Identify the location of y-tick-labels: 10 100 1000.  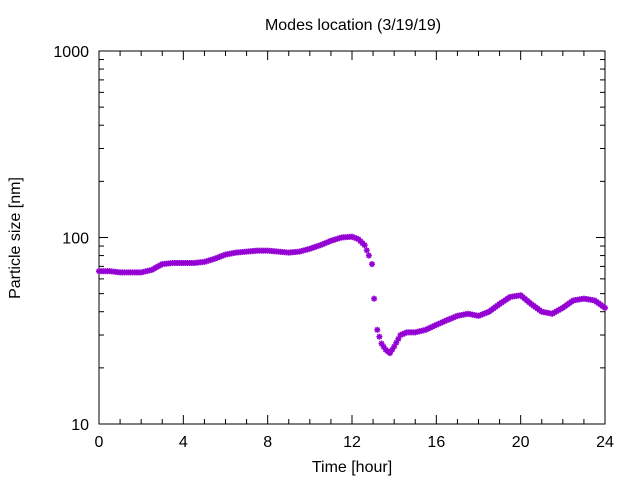
(71, 239).